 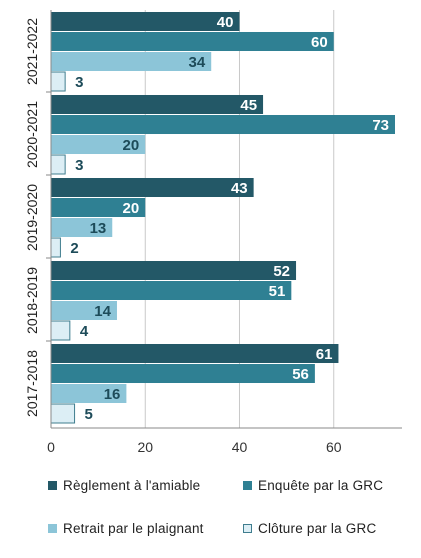 What do you see at coordinates (89, 414) in the screenshot?
I see `data-label: 5` at bounding box center [89, 414].